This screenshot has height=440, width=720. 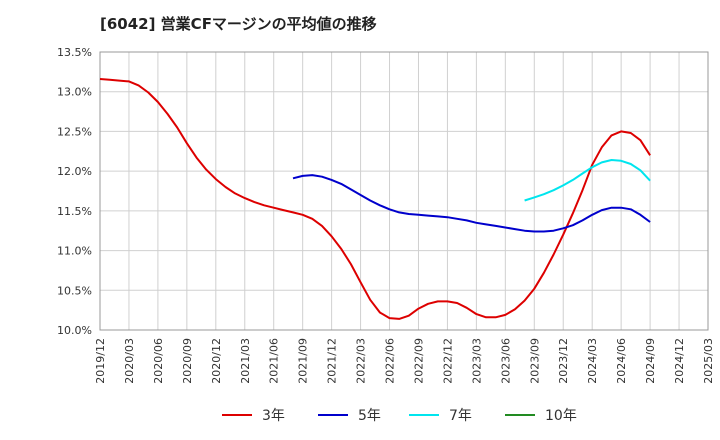 I want to click on x-tick-label: 2024/12, so click(x=679, y=361).